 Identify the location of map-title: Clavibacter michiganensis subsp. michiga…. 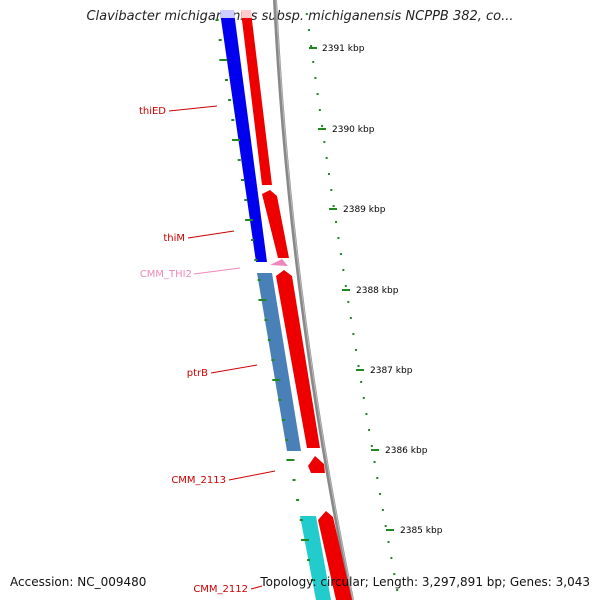
(300, 16).